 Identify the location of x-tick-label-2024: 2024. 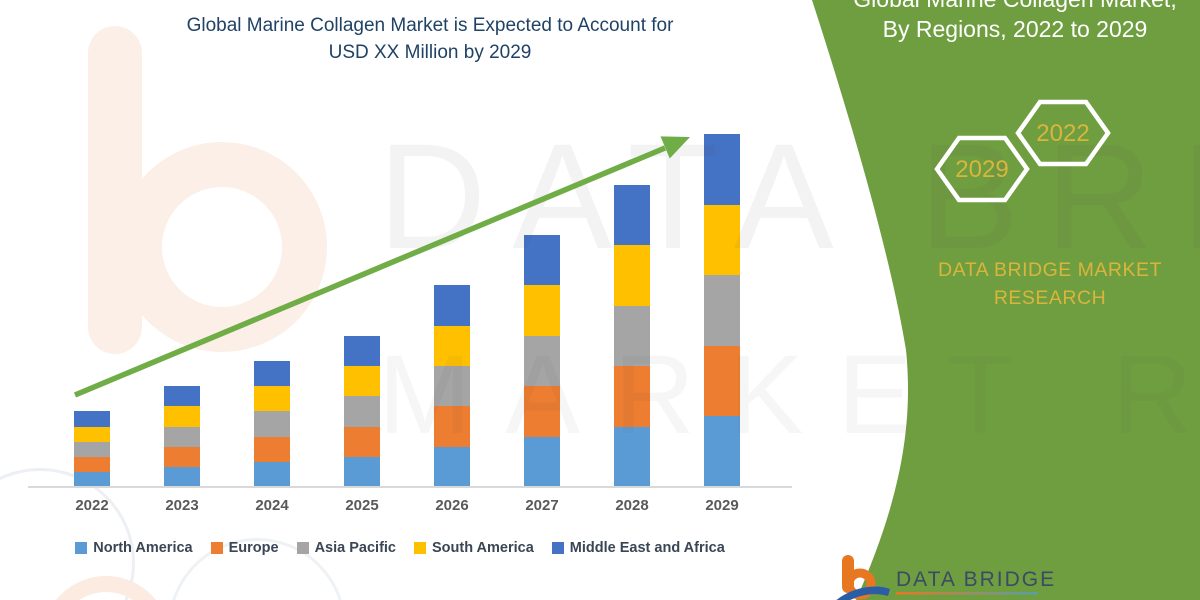
(272, 505).